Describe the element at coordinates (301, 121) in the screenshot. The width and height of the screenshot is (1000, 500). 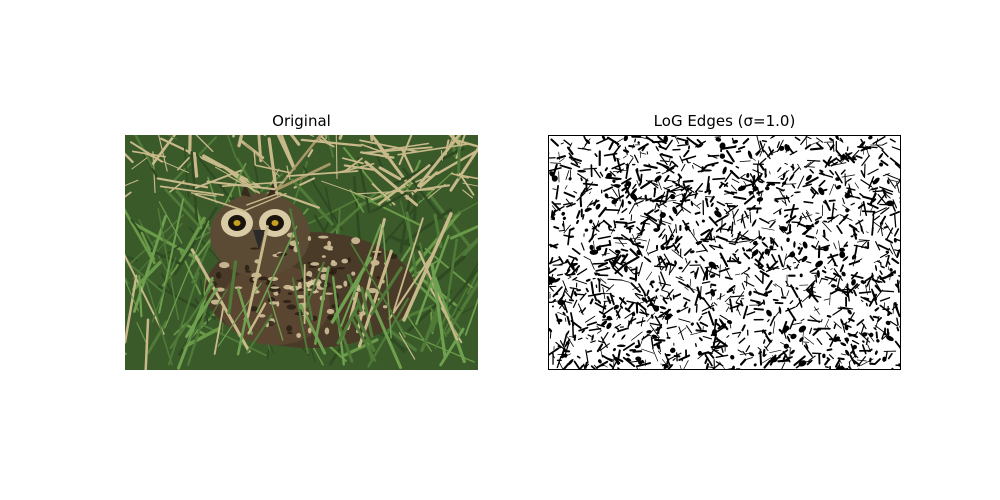
I see `original-title: Original` at that location.